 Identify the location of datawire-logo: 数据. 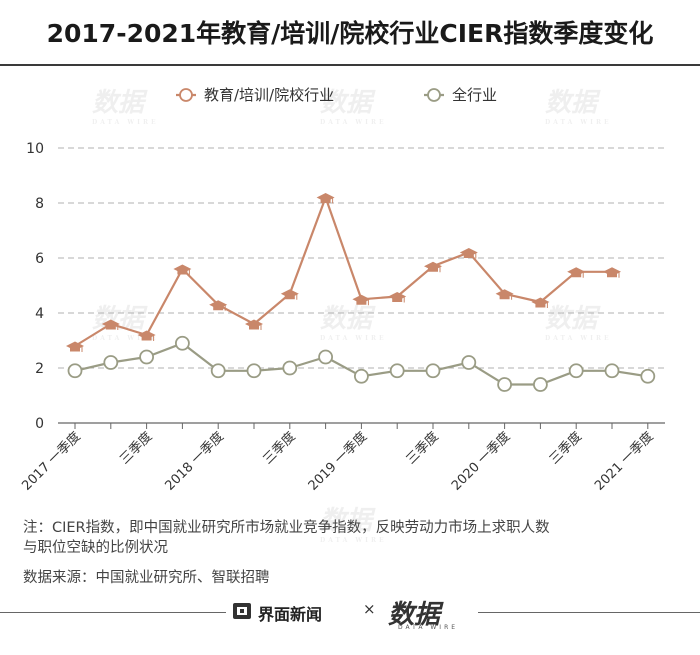
(414, 615).